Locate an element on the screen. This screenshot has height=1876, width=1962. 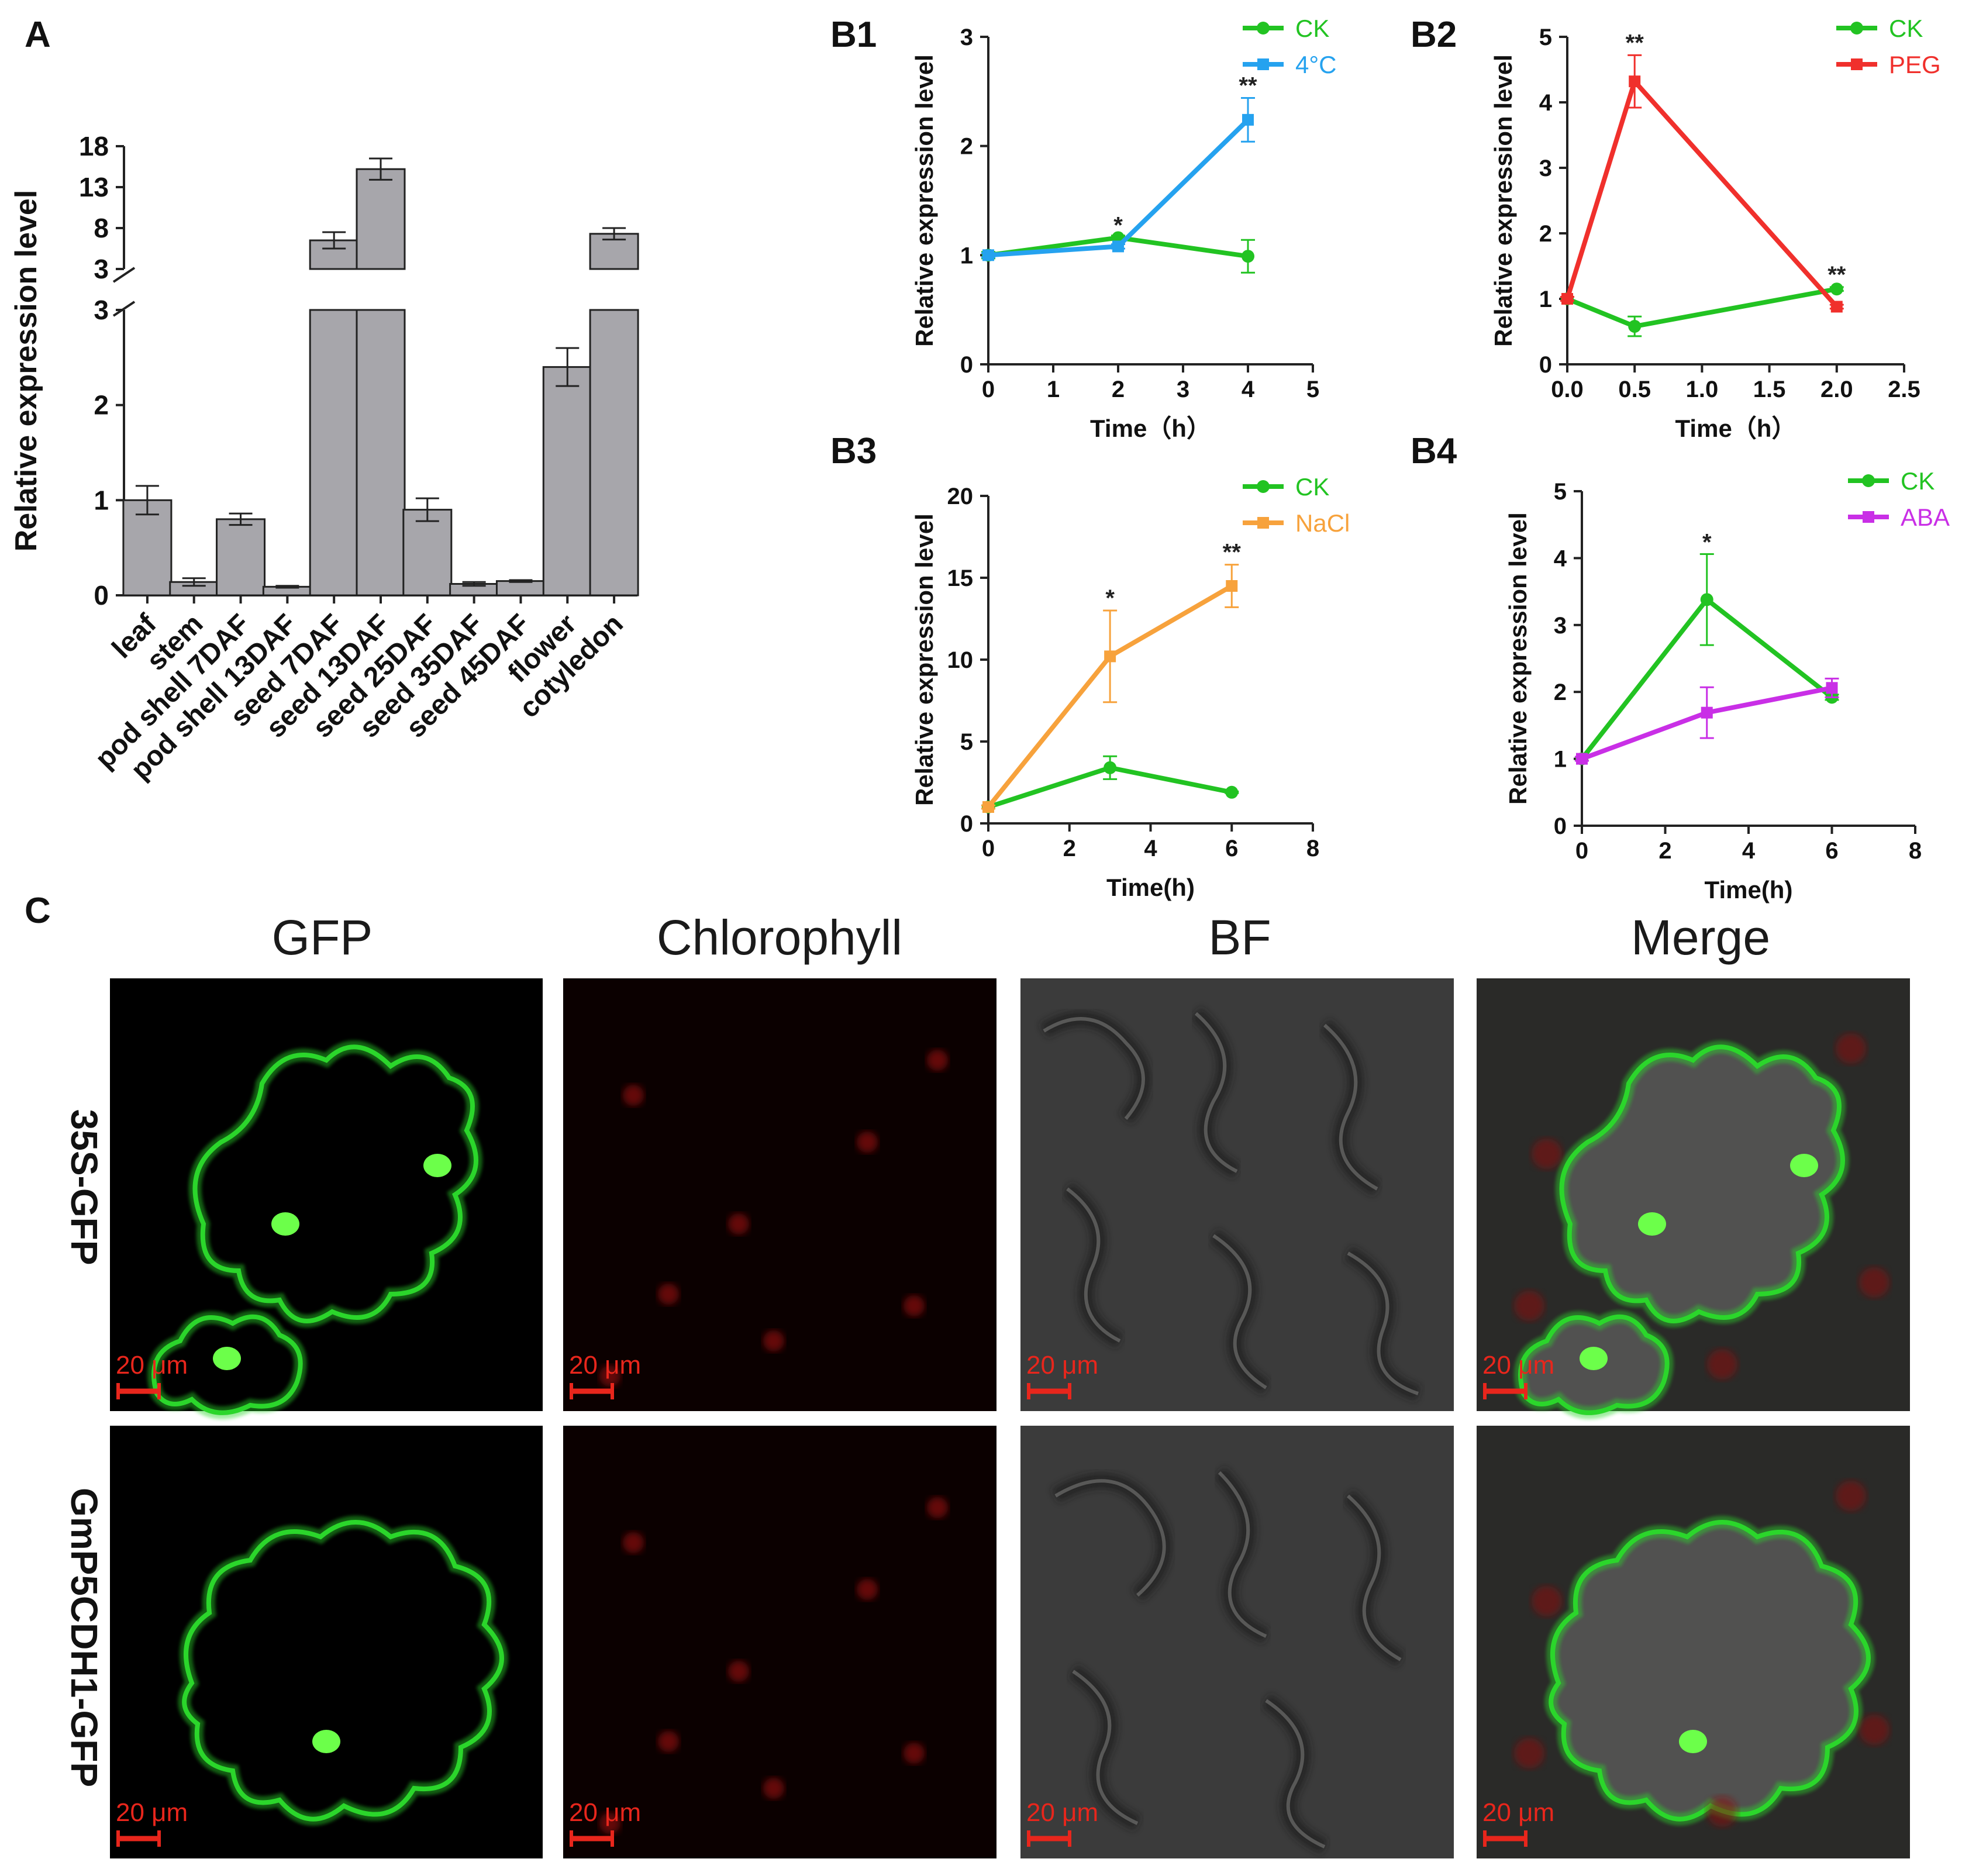
y-tick-label: 10 is located at coordinates (961, 660).